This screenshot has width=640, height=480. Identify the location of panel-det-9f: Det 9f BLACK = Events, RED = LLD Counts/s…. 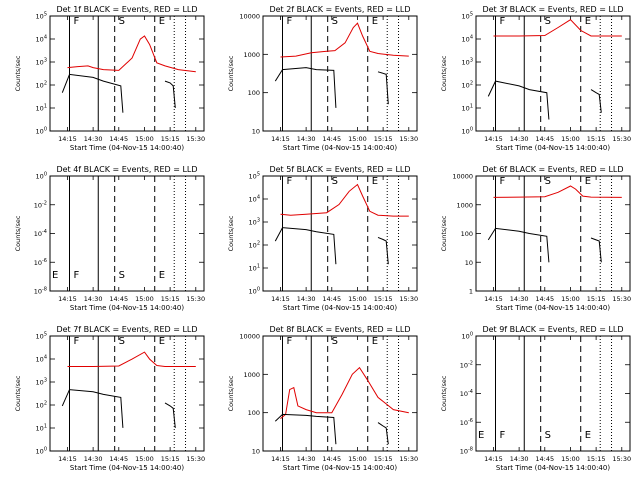
(535, 398).